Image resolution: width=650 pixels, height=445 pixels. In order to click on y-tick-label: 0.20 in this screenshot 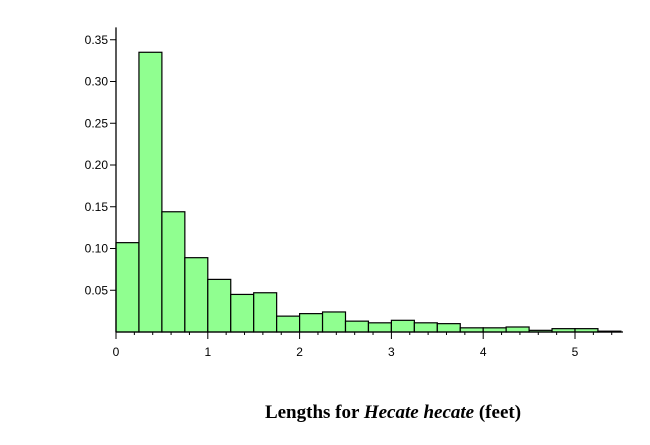, I will do `click(97, 165)`.